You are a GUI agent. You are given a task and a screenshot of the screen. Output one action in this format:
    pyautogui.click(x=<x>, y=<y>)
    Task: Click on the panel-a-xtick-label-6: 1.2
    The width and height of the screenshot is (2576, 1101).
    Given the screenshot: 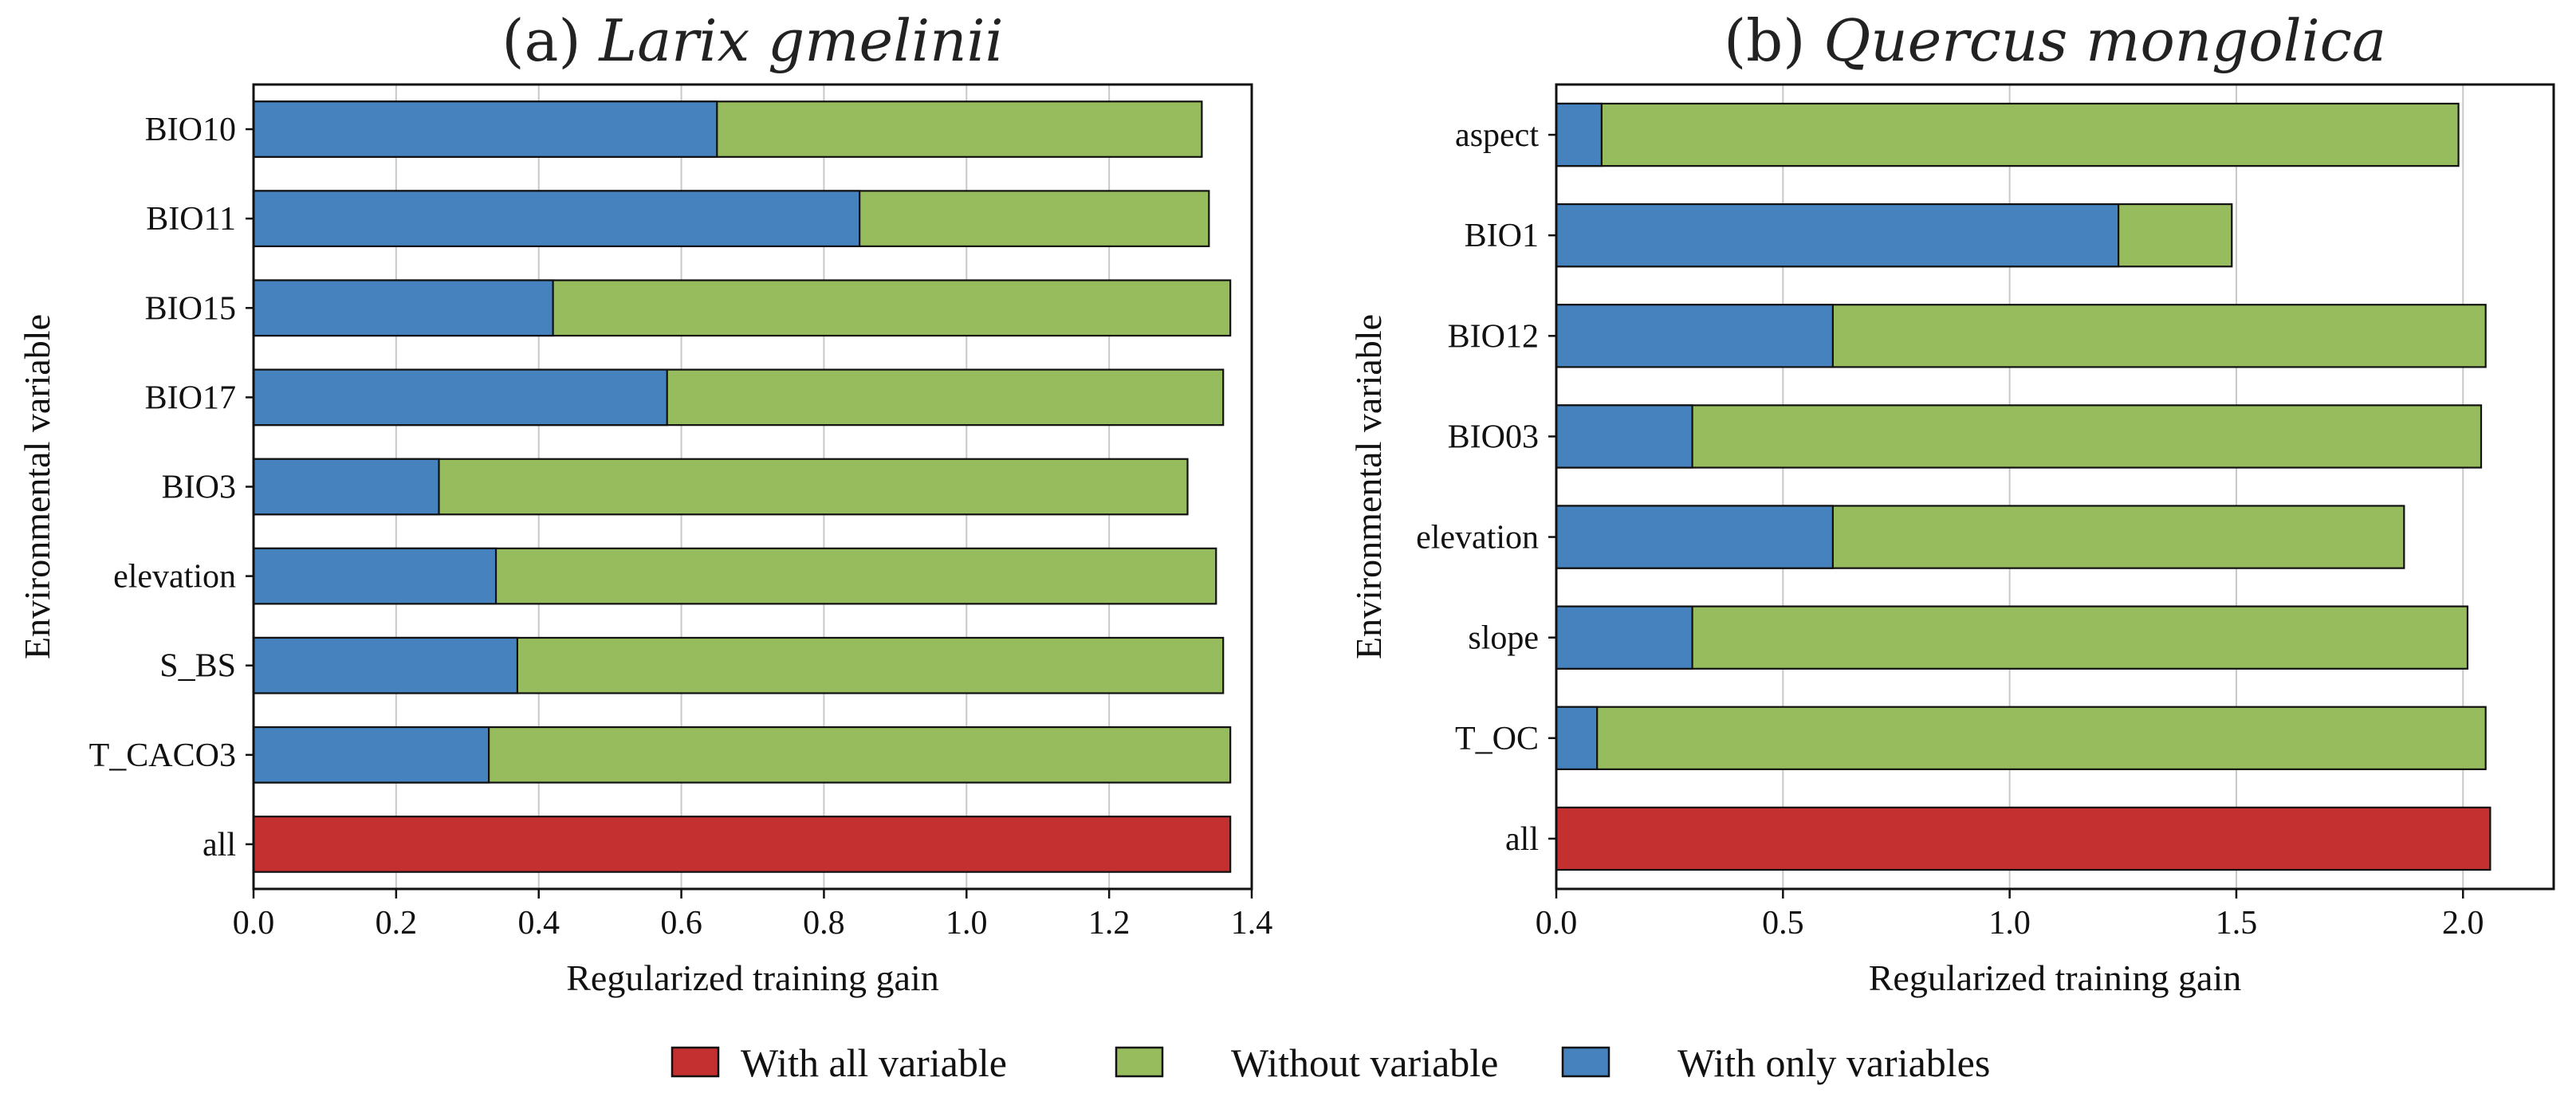 What is the action you would take?
    pyautogui.click(x=1110, y=923)
    